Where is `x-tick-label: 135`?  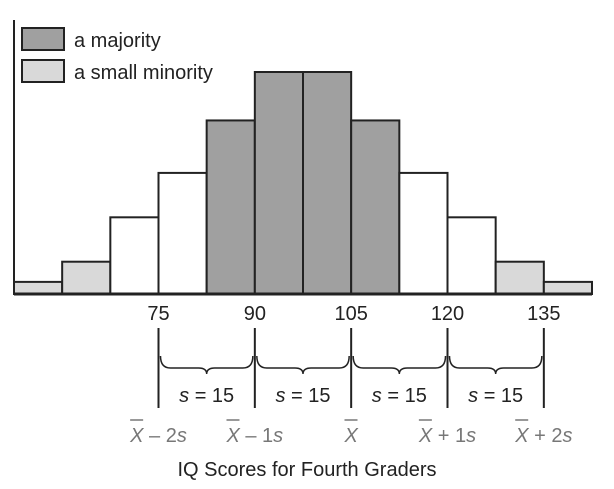 x-tick-label: 135 is located at coordinates (543, 314).